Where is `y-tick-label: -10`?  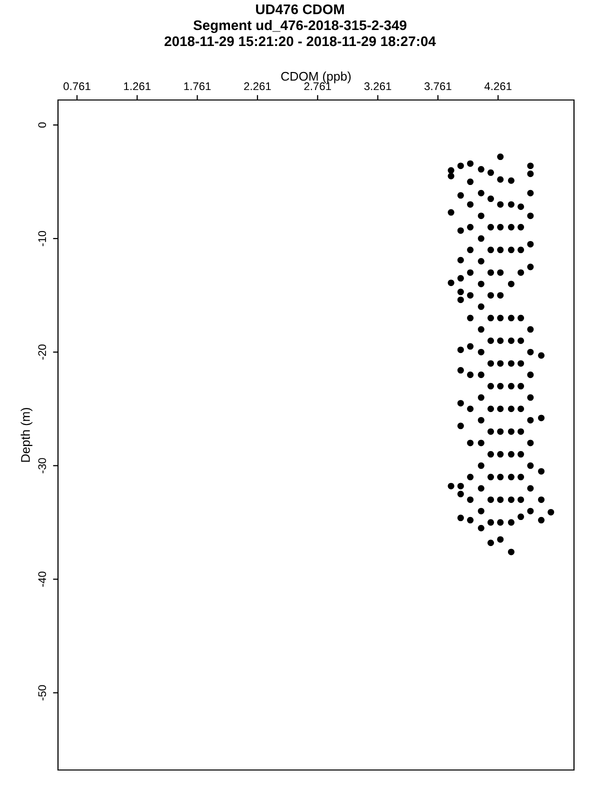 y-tick-label: -10 is located at coordinates (42, 238).